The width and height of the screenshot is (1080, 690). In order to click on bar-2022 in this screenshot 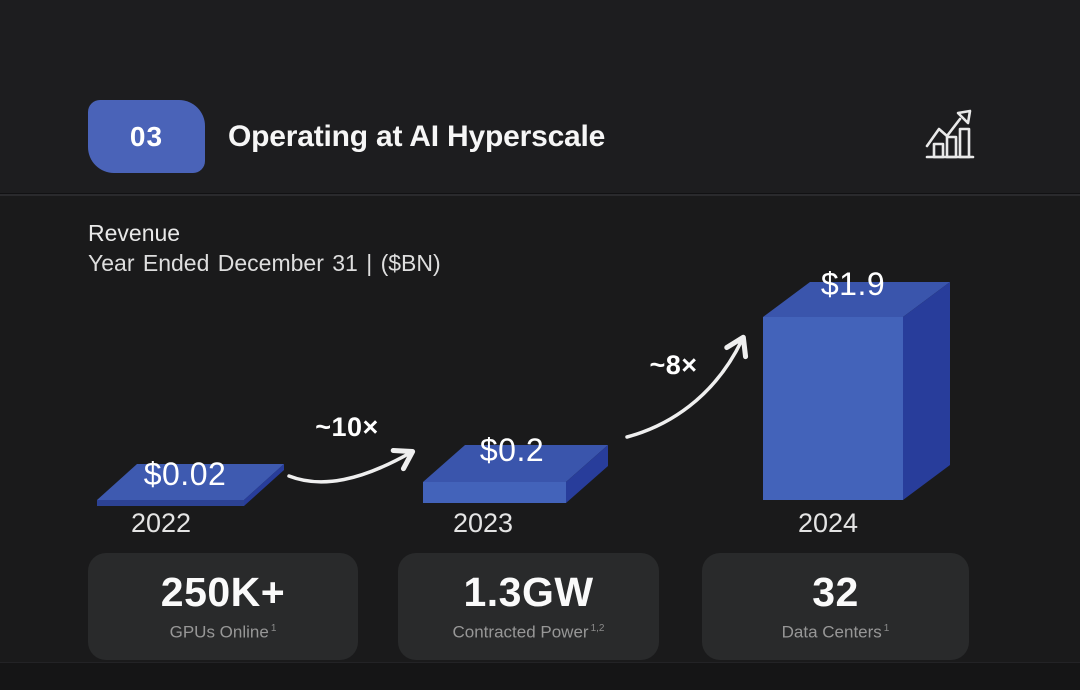, I will do `click(190, 485)`.